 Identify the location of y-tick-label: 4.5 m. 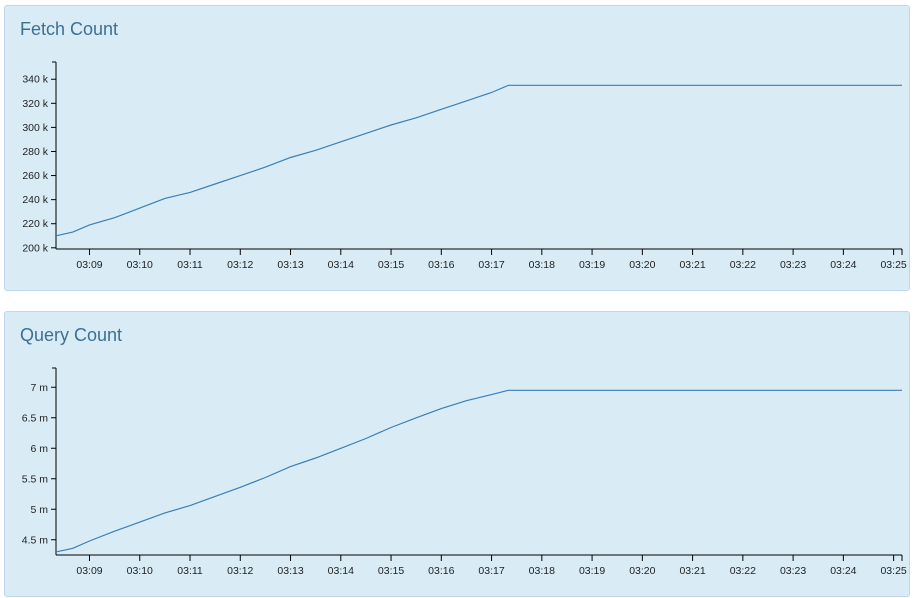
(35, 540).